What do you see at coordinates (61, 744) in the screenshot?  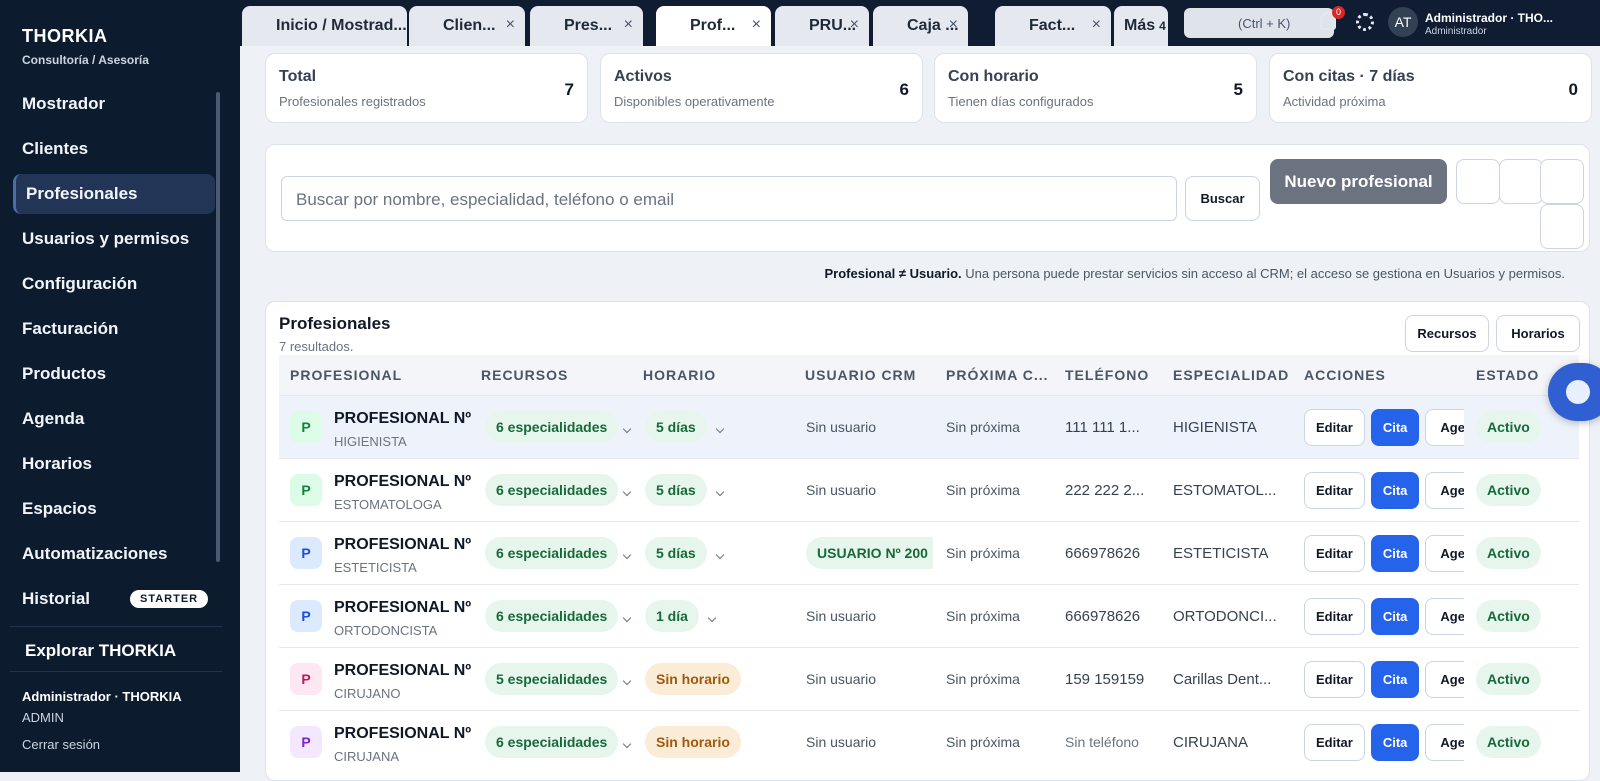 I see `logout: Cerrar sesión` at bounding box center [61, 744].